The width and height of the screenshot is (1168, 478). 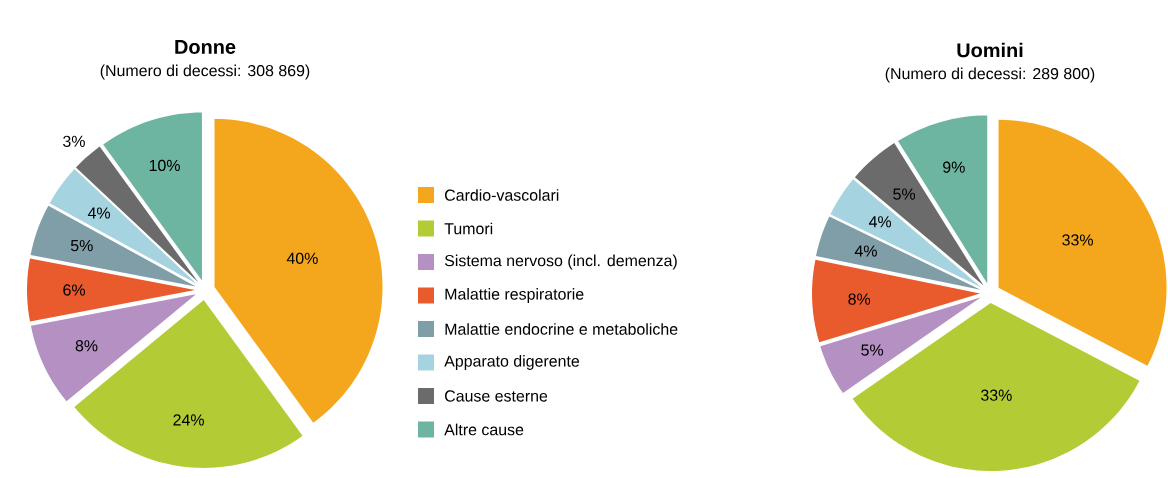 I want to click on legend-label: Altre cause, so click(x=484, y=429).